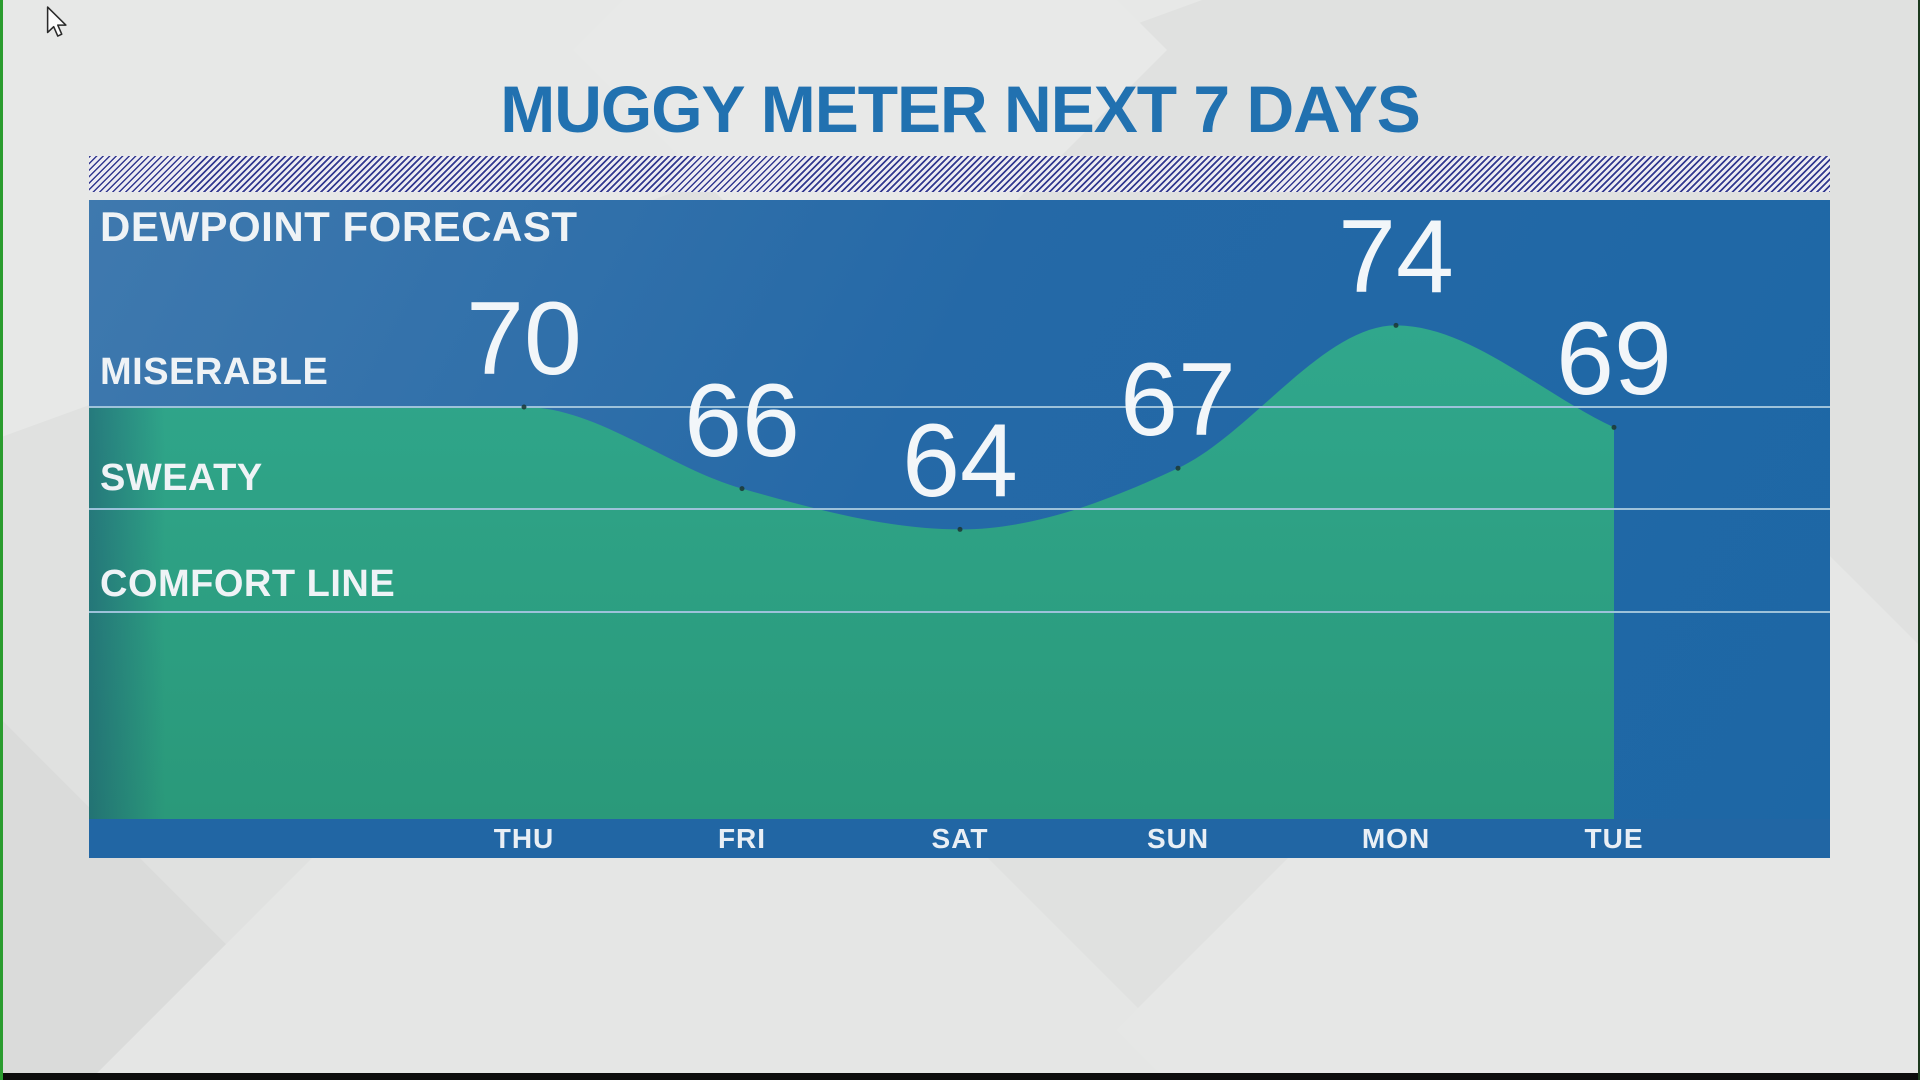  What do you see at coordinates (524, 838) in the screenshot?
I see `day-label-thu: THU` at bounding box center [524, 838].